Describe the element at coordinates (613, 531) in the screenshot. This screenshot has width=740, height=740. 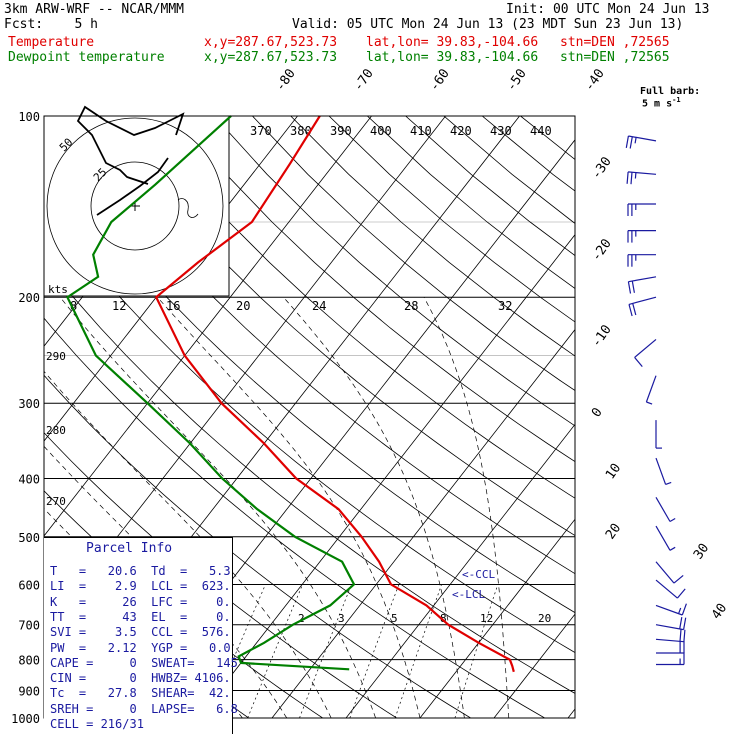
I see `temp-label-right: 20` at that location.